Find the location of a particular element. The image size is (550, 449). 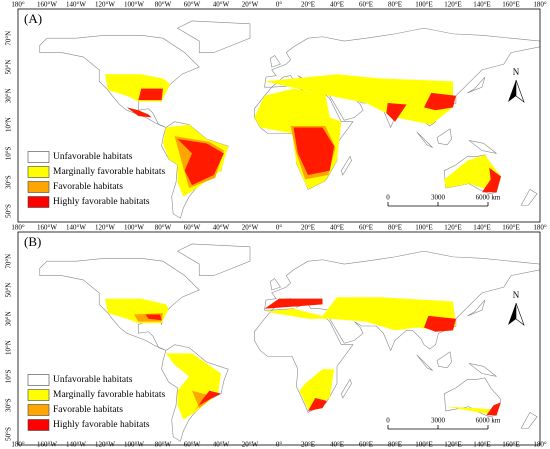

panel-label: (A) is located at coordinates (33, 18).